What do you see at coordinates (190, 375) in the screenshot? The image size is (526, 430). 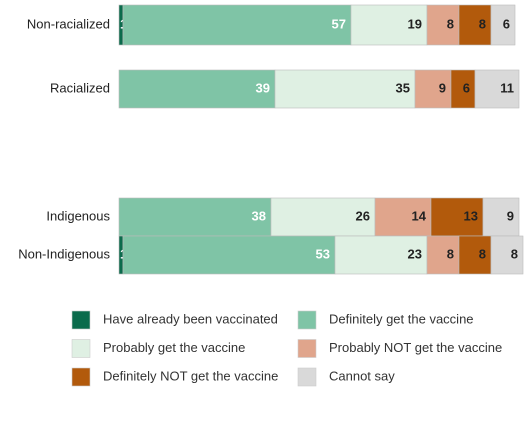 I see `legend-label: Definitely NOT get the vaccine` at bounding box center [190, 375].